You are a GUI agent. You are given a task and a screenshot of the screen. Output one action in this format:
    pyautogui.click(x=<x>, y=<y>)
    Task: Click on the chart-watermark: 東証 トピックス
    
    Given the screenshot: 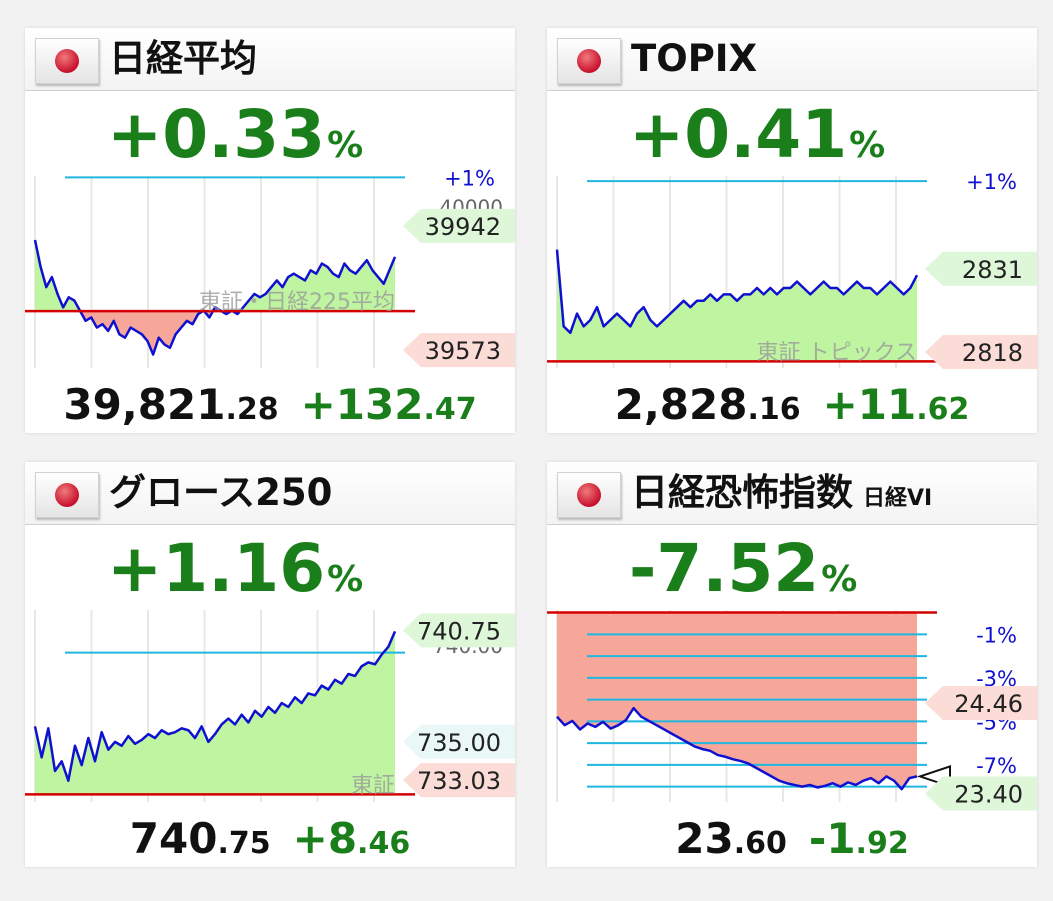 What is the action you would take?
    pyautogui.click(x=837, y=352)
    